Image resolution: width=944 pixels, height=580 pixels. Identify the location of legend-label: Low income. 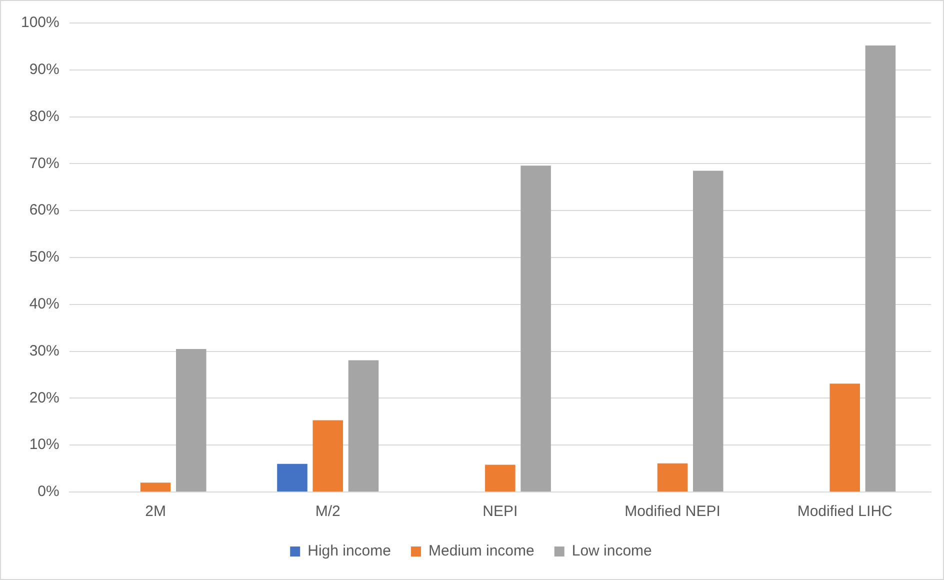
(612, 551).